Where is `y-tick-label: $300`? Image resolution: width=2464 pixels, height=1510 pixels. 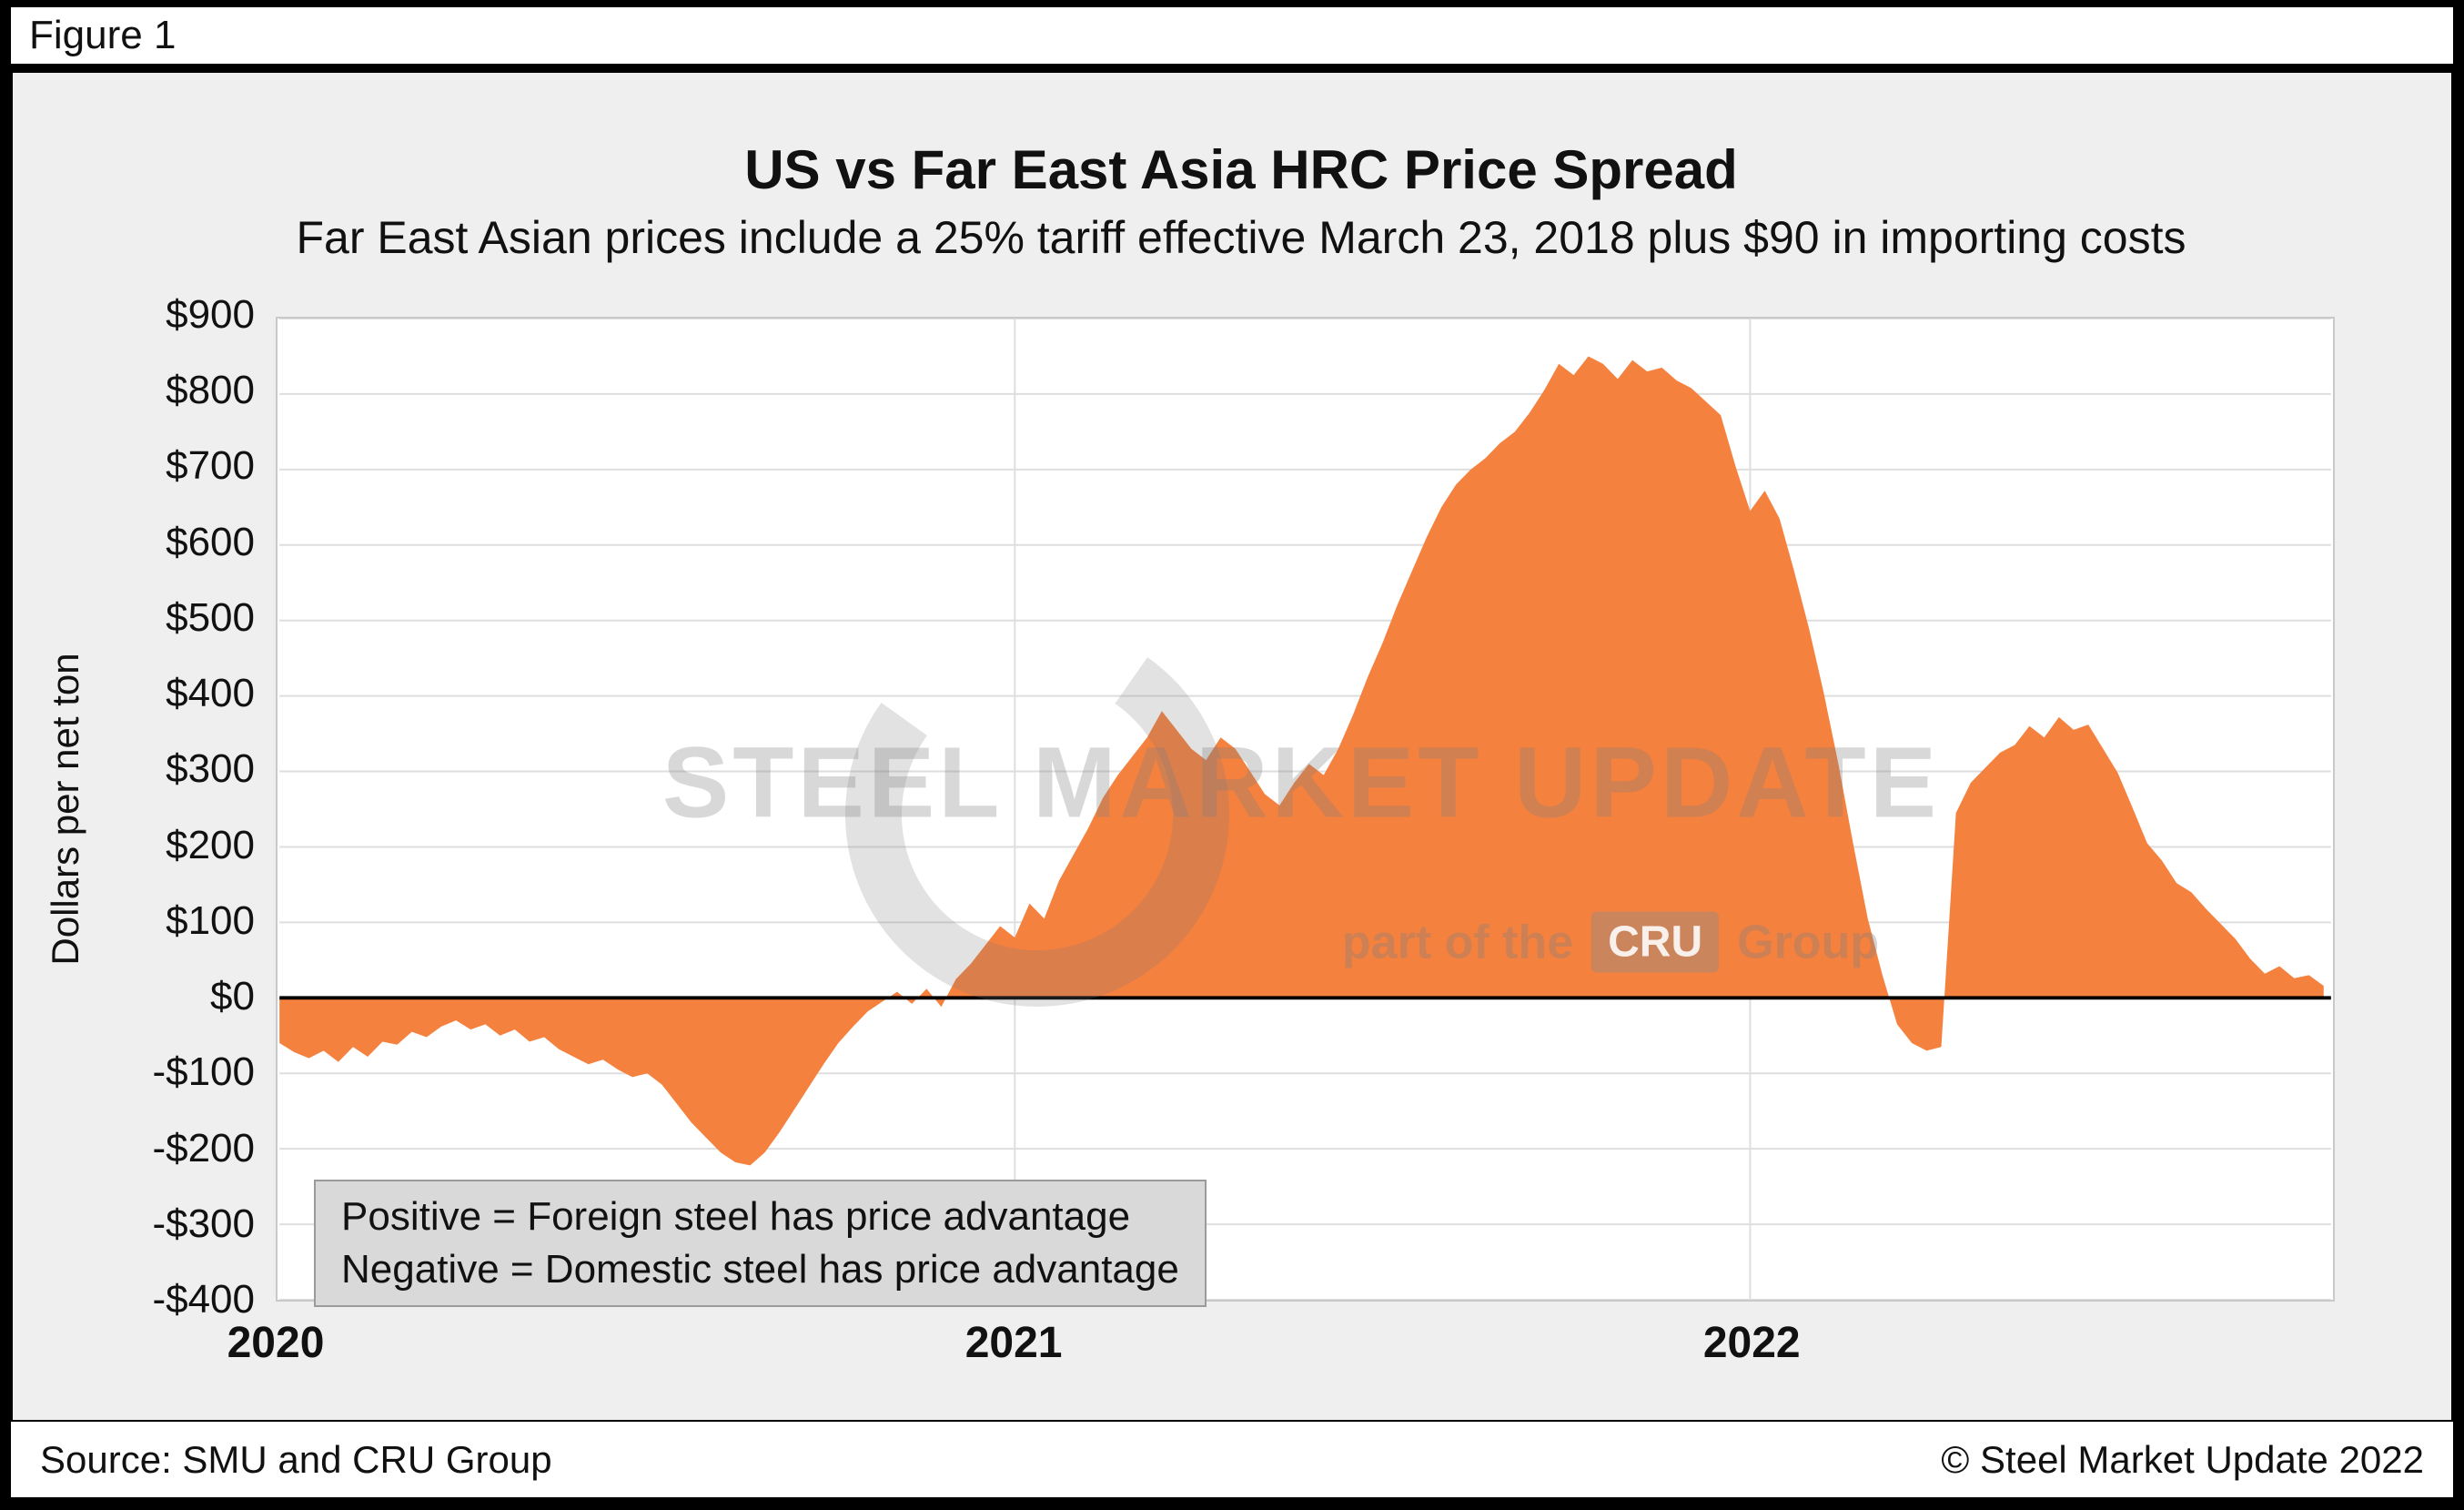 y-tick-label: $300 is located at coordinates (210, 769).